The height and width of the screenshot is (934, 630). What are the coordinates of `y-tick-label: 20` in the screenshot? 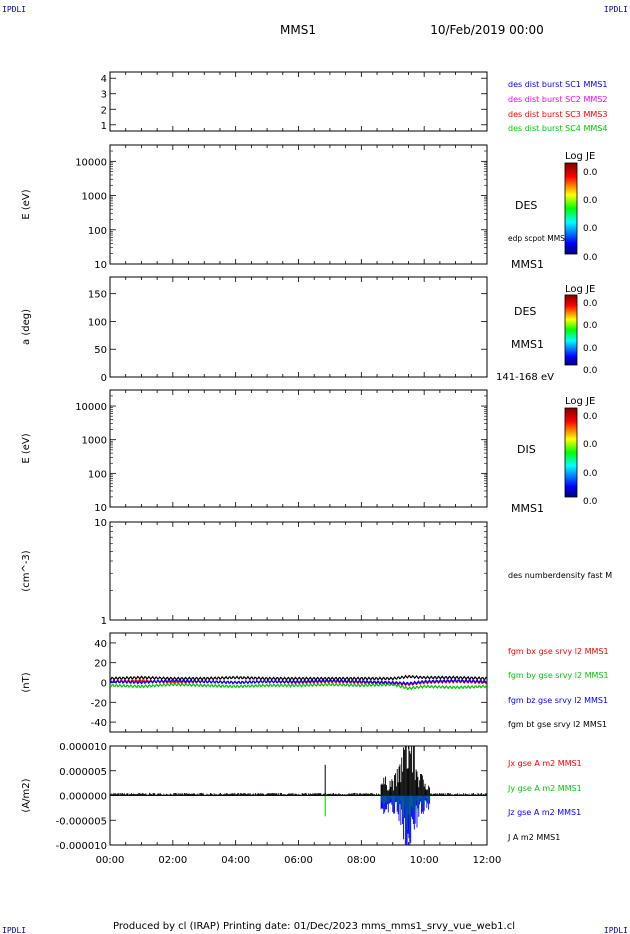 It's located at (100, 664).